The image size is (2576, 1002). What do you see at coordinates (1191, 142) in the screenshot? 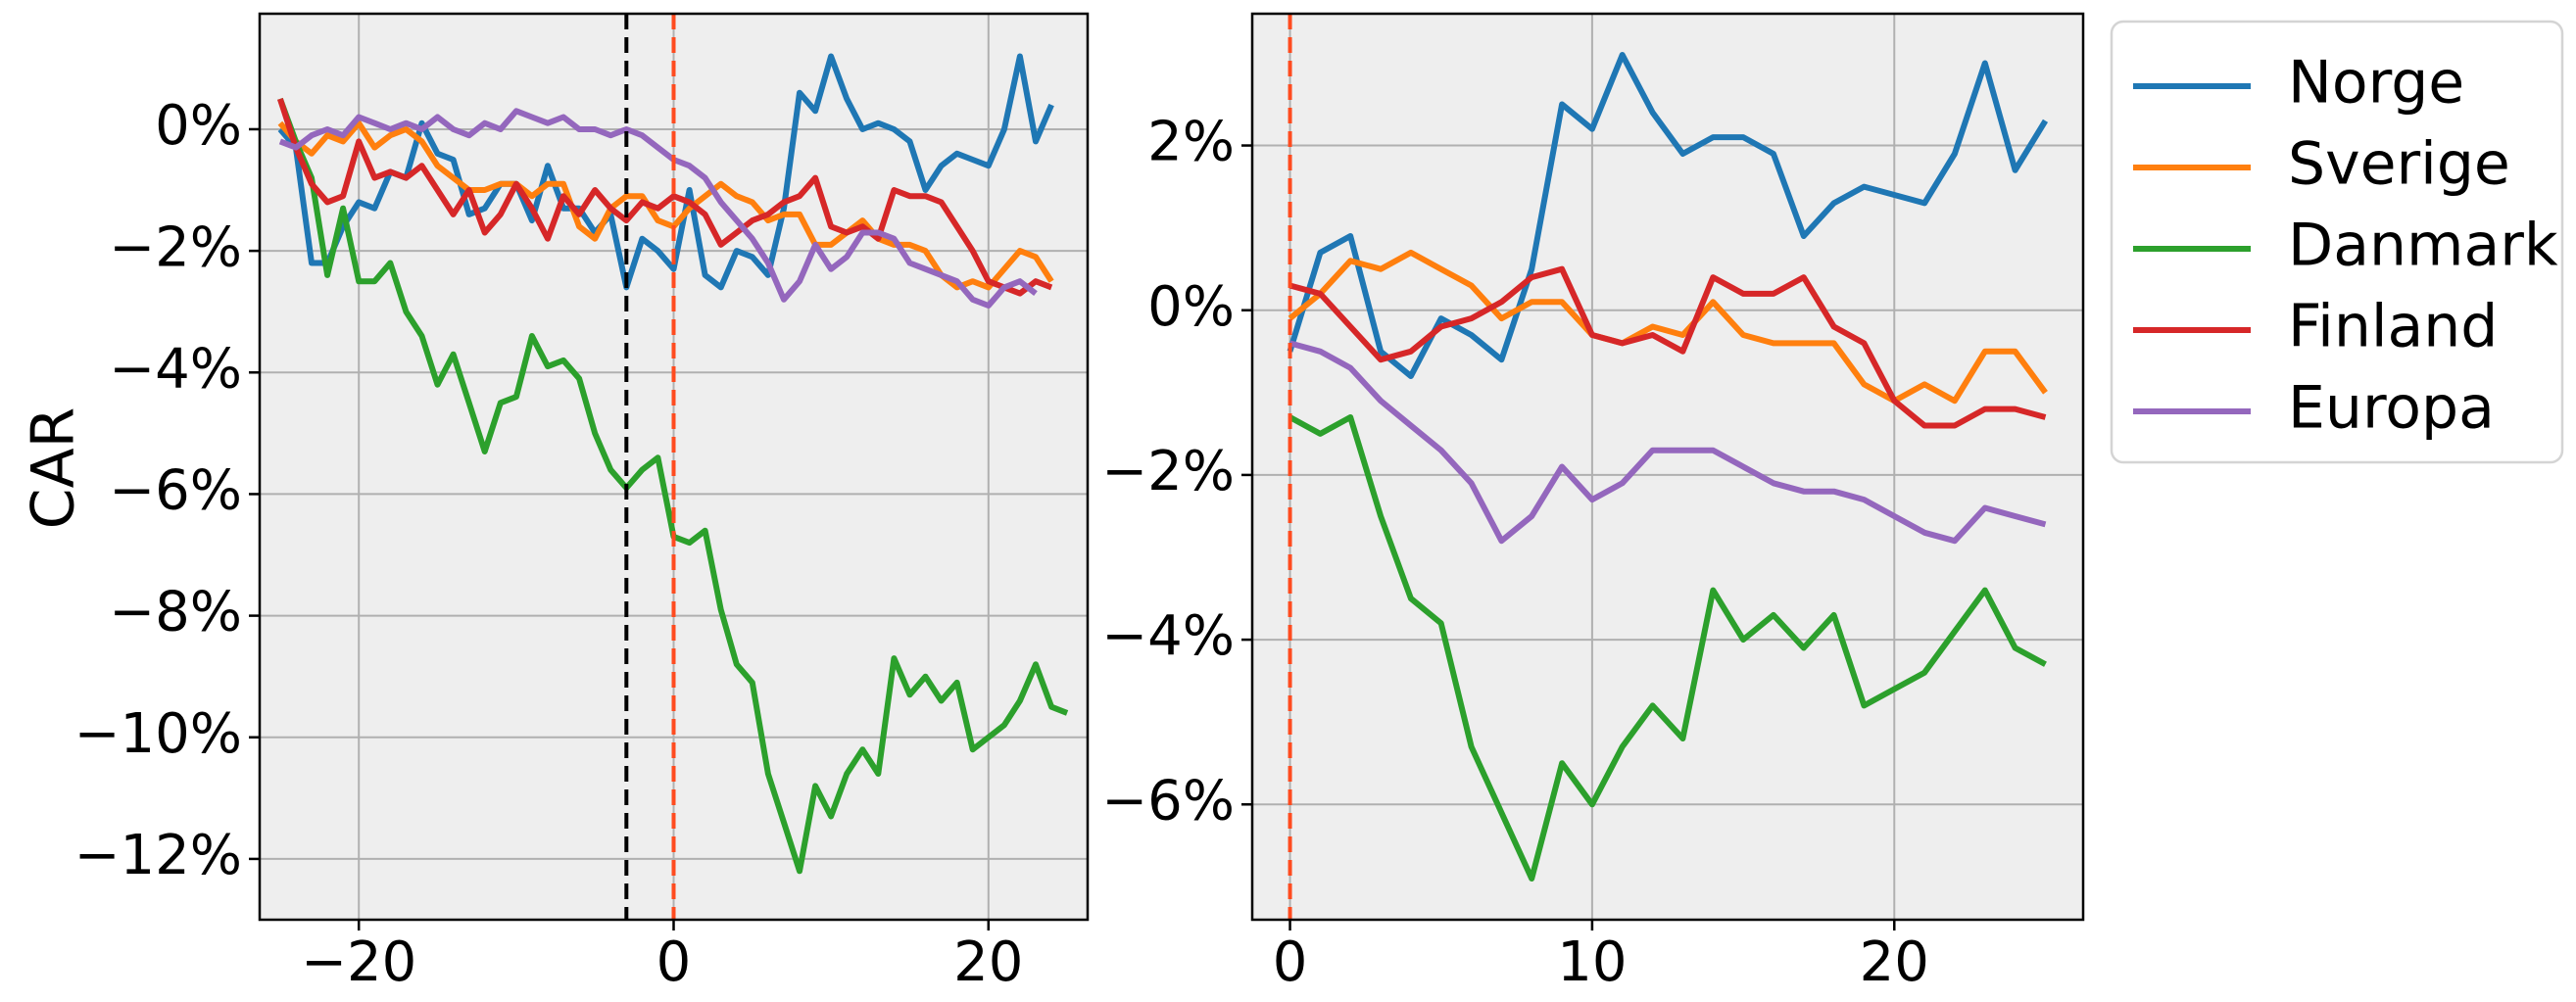
I see `right-y-tick-label: 2%` at bounding box center [1191, 142].